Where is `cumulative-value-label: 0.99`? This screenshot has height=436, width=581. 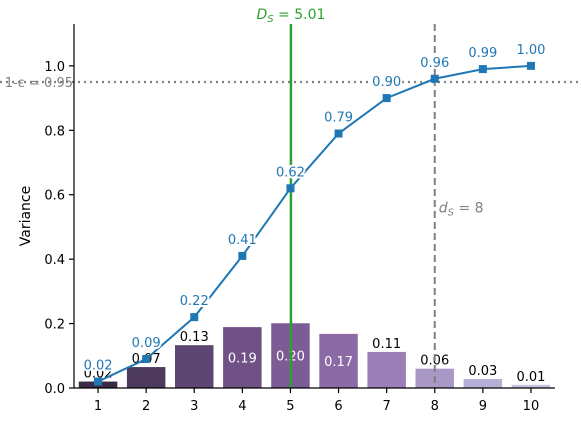 cumulative-value-label: 0.99 is located at coordinates (482, 53).